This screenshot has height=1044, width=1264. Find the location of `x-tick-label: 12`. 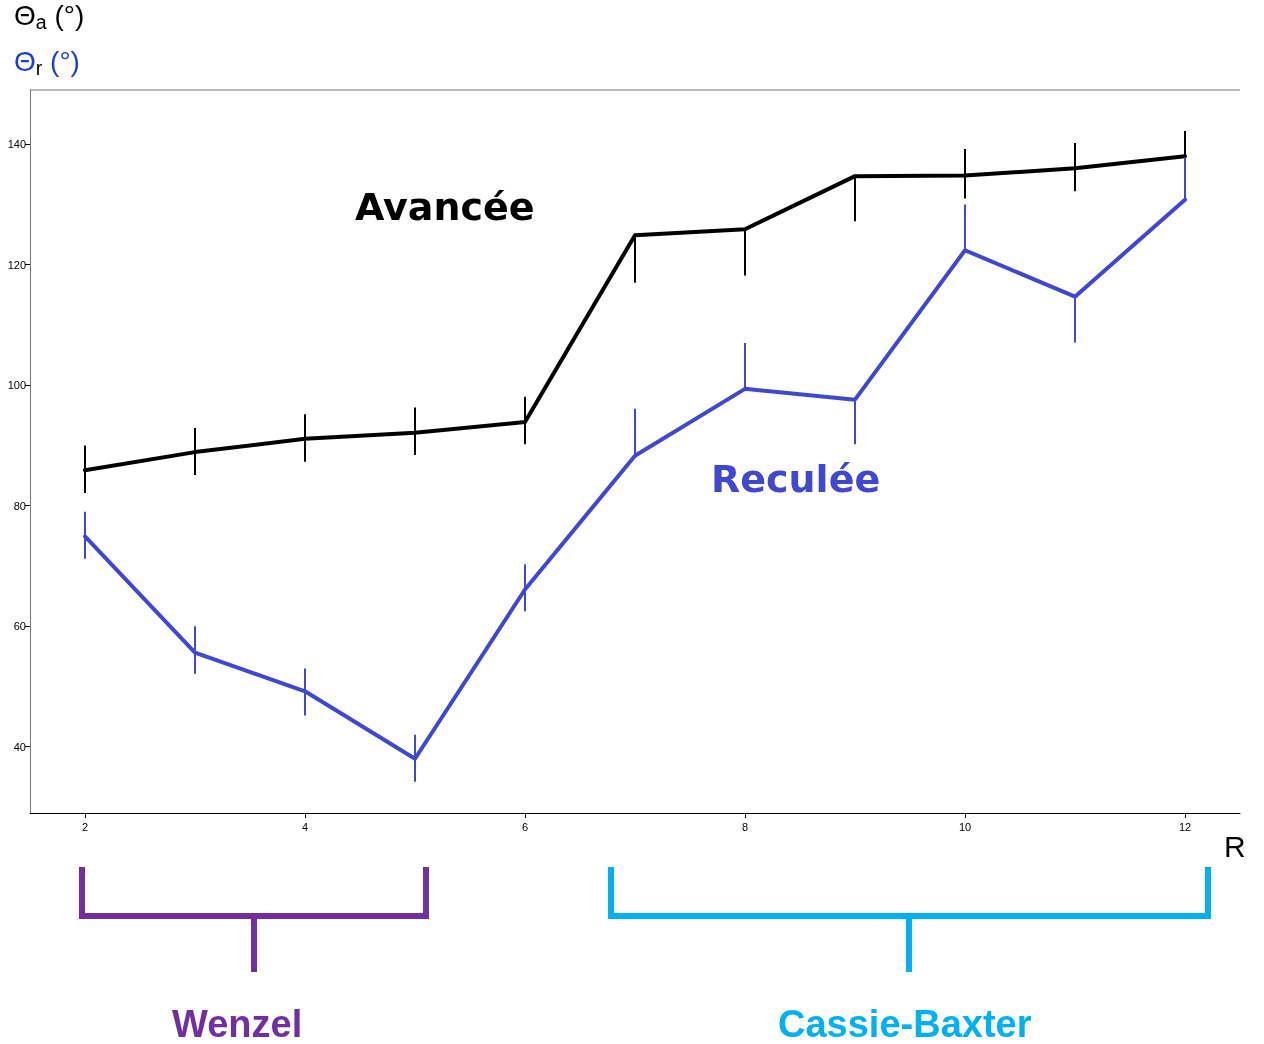

x-tick-label: 12 is located at coordinates (1185, 826).